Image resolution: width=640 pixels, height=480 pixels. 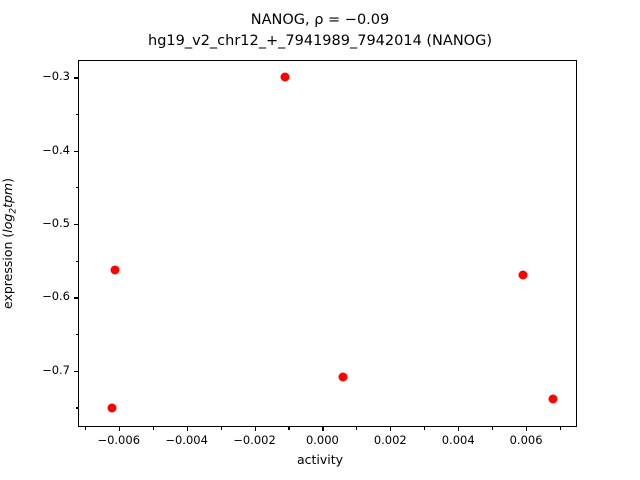 I want to click on y-tick-label: −0.7, so click(x=56, y=369).